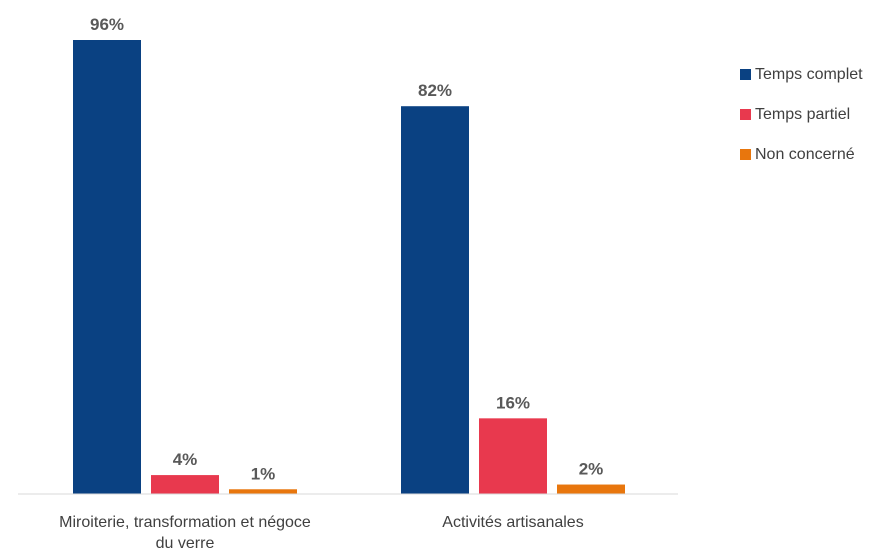  Describe the element at coordinates (805, 154) in the screenshot. I see `legend-label-2: Non concerné` at that location.